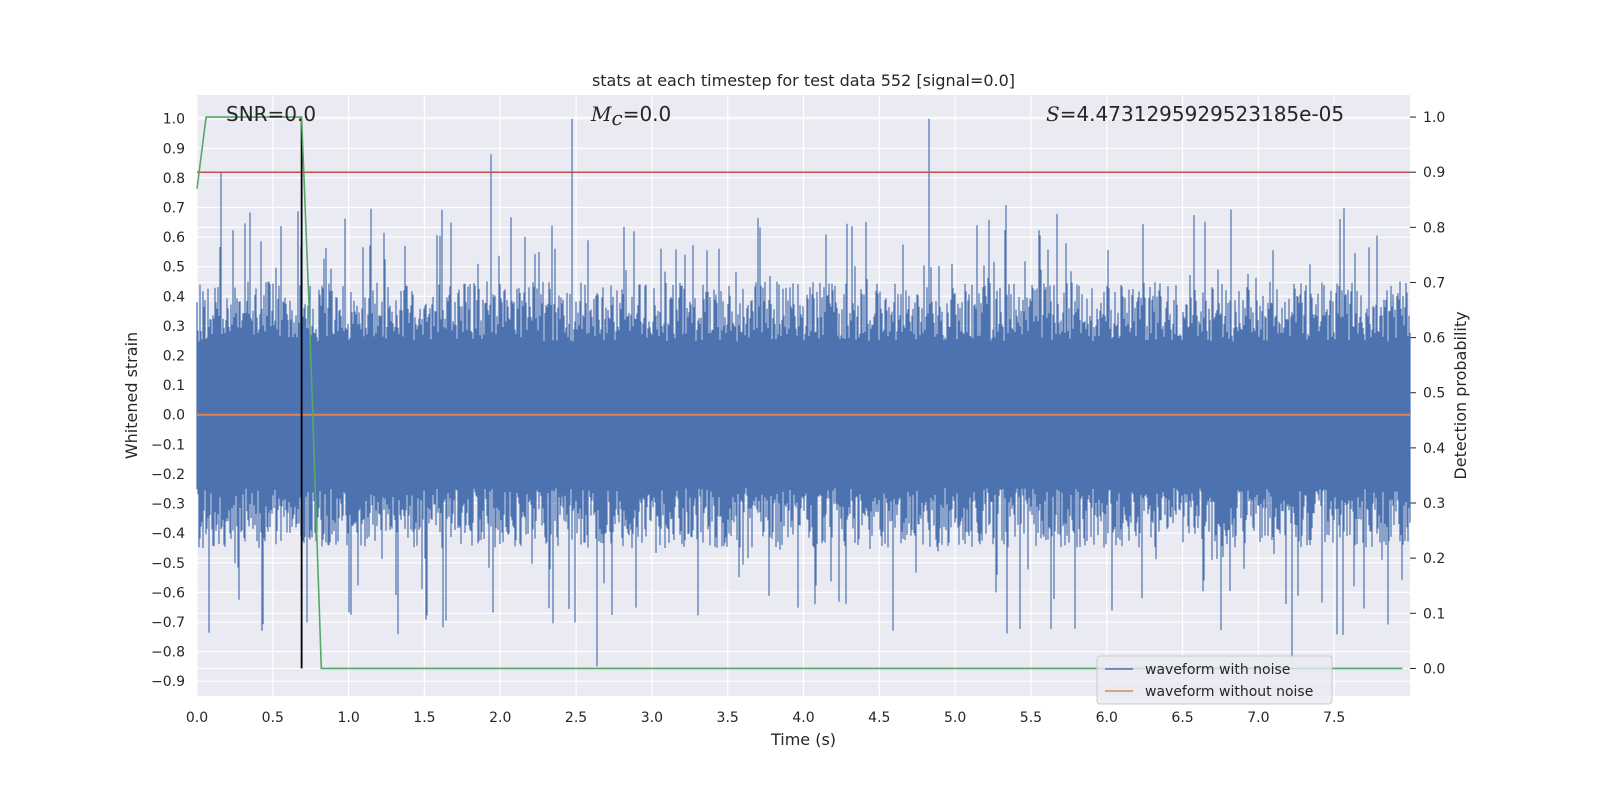 Image resolution: width=1600 pixels, height=800 pixels. What do you see at coordinates (168, 445) in the screenshot?
I see `y-tick-label: −0.1` at bounding box center [168, 445].